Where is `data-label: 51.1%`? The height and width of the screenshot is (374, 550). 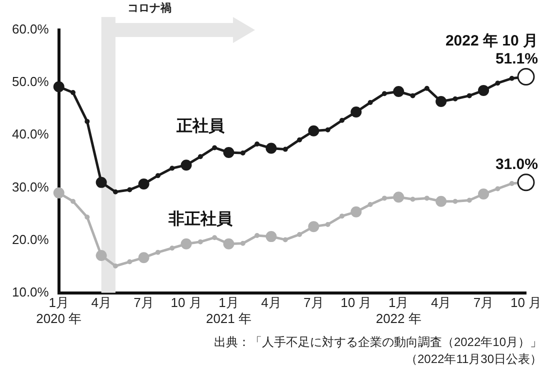
data-label: 51.1% is located at coordinates (516, 59).